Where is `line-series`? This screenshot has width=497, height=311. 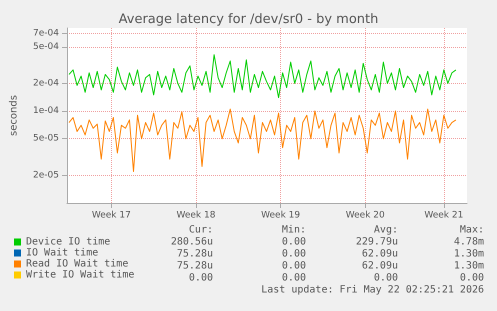 line-series is located at coordinates (262, 76).